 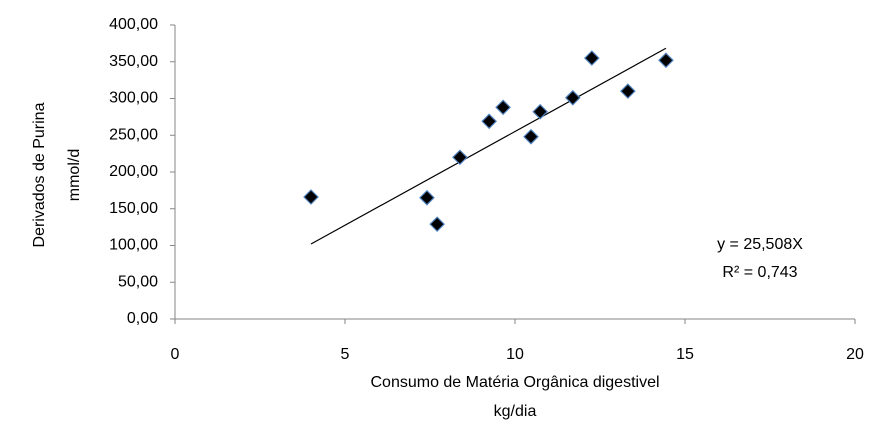 I want to click on x-tick-label: 10, so click(x=515, y=354).